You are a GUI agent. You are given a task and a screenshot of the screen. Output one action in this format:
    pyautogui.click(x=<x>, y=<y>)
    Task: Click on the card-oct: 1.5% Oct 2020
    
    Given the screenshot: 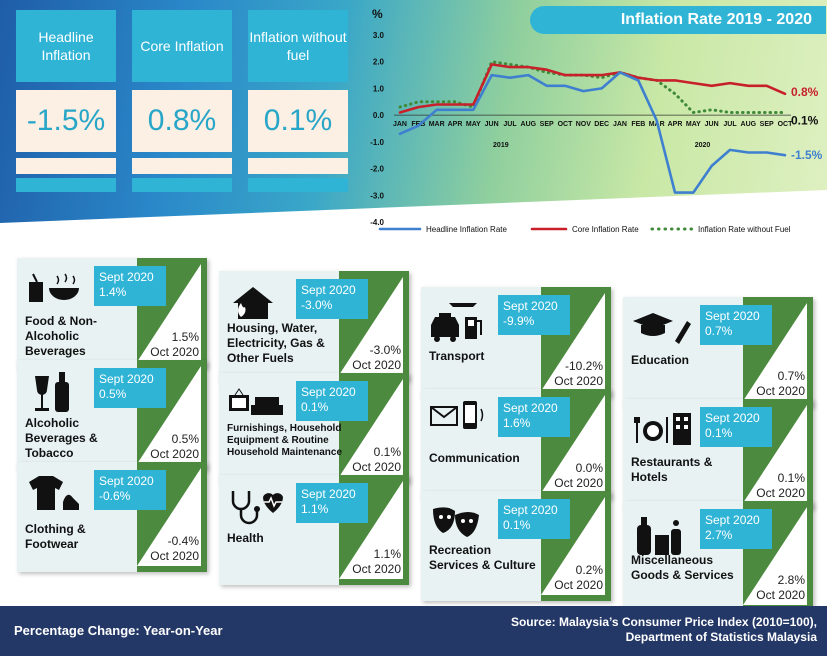 What is the action you would take?
    pyautogui.click(x=174, y=345)
    